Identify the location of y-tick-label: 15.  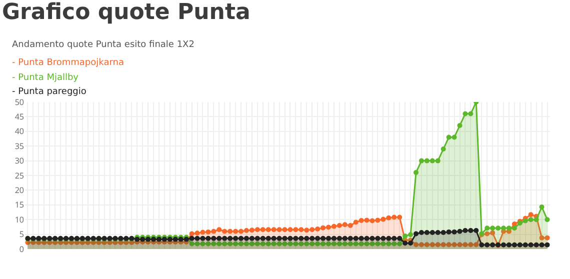
(19, 205).